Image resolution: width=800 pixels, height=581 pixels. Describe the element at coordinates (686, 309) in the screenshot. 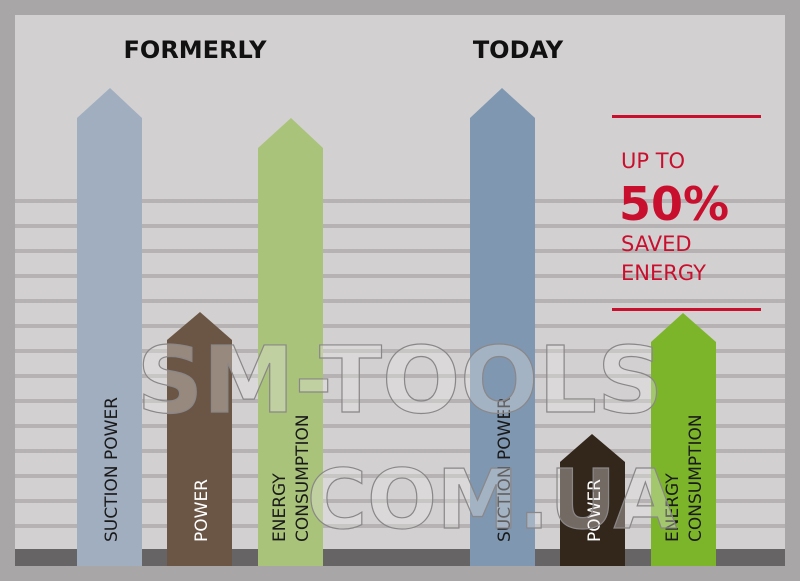

I see `callout-bottom-rule` at that location.